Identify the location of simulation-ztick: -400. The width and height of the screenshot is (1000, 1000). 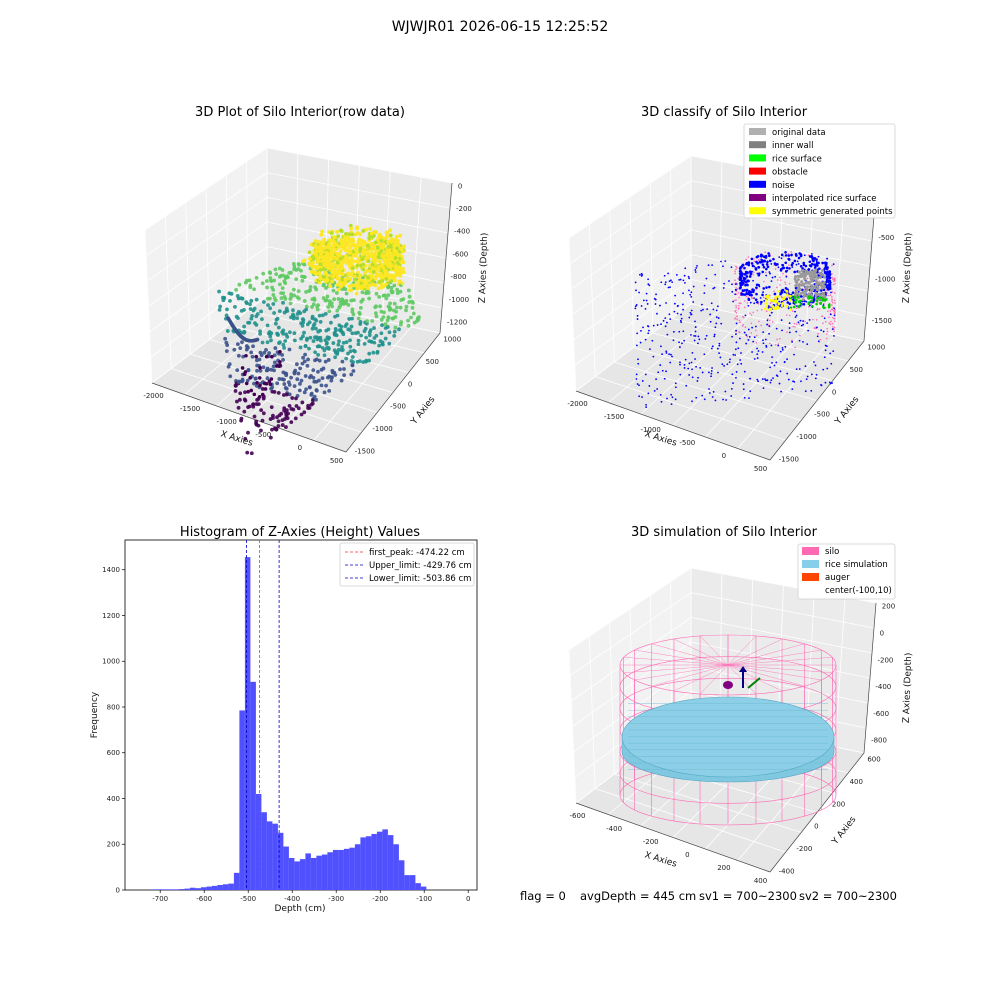
(883, 687).